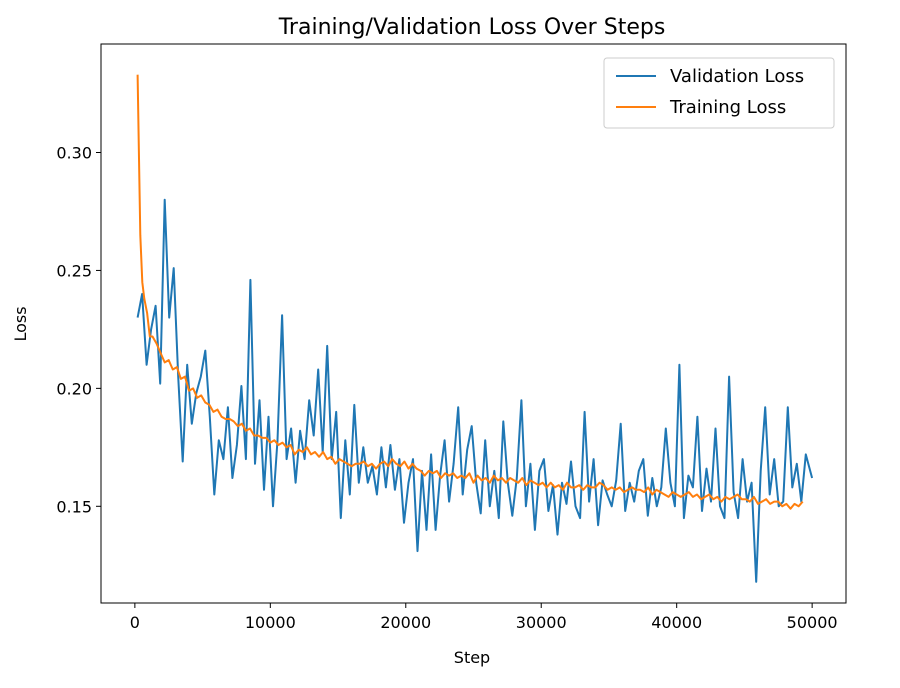  What do you see at coordinates (78, 329) in the screenshot?
I see `y-axis-ticks: 0.15 0.20 0.25 0.30` at bounding box center [78, 329].